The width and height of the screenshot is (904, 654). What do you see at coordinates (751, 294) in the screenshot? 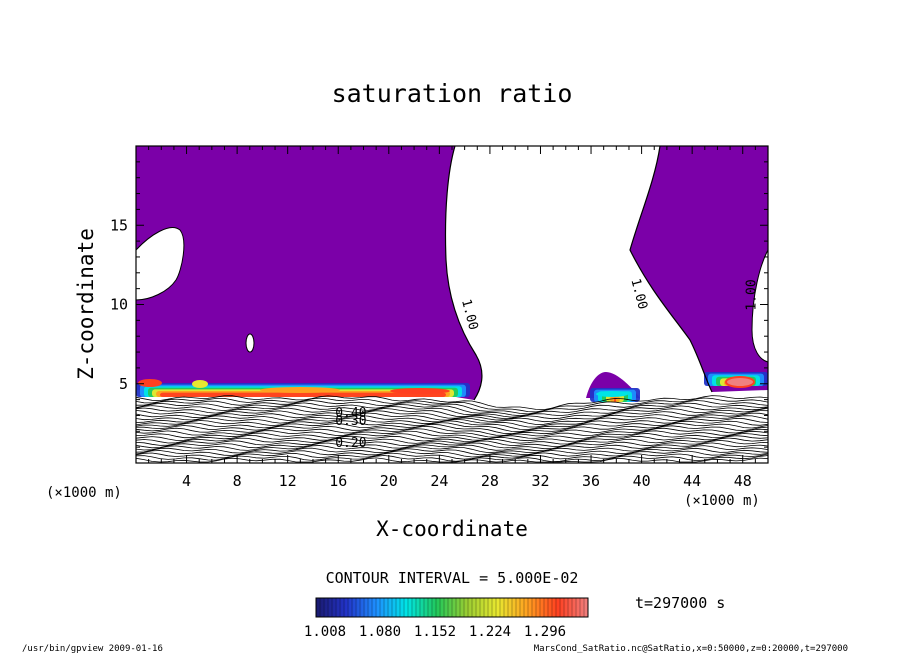
I see `contour-label: 1.00` at bounding box center [751, 294].